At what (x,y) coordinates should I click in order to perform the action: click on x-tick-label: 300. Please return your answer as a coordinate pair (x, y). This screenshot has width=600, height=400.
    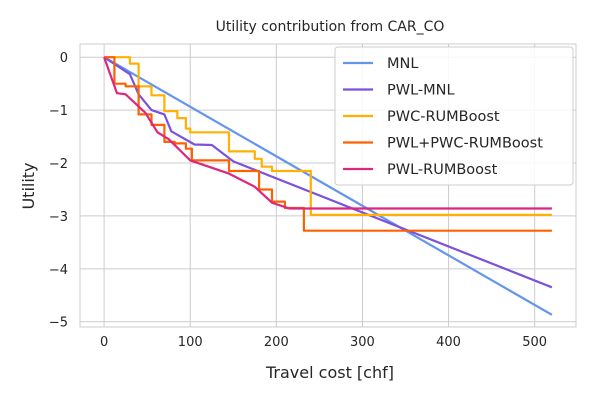
    Looking at the image, I should click on (362, 342).